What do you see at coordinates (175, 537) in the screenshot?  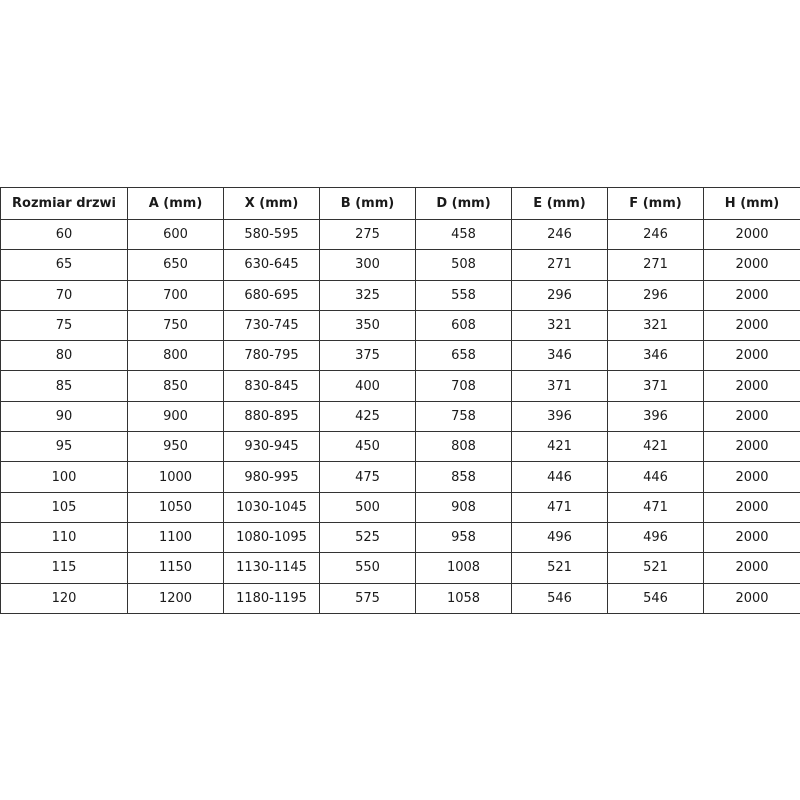 I see `table-cell: 1100` at bounding box center [175, 537].